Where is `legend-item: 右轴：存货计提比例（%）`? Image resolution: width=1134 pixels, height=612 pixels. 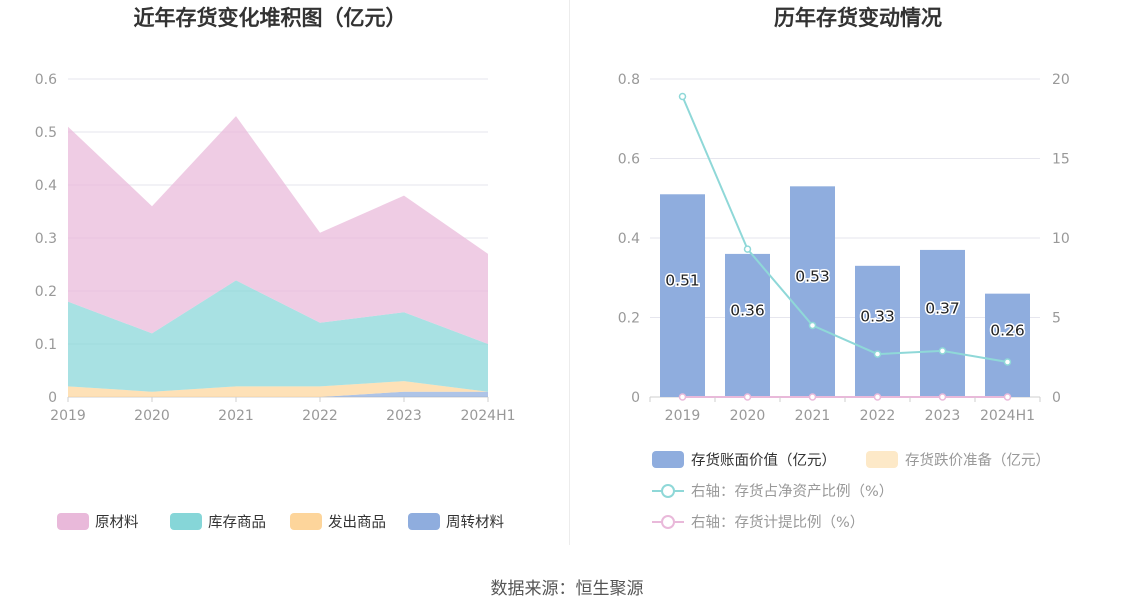
legend-item: 右轴：存货计提比例（%） is located at coordinates (758, 522).